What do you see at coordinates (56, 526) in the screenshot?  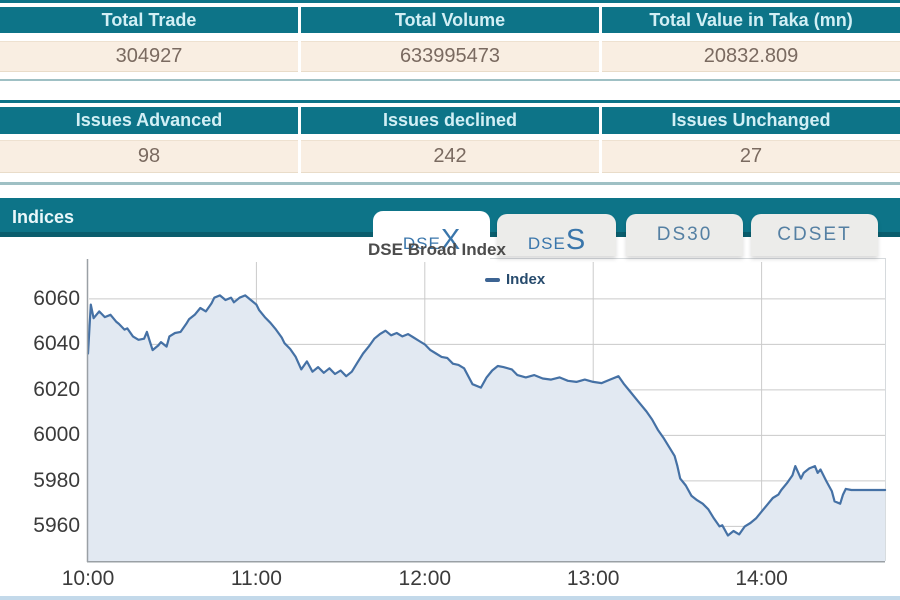 I see `y-axis-tick-label: 5960` at bounding box center [56, 526].